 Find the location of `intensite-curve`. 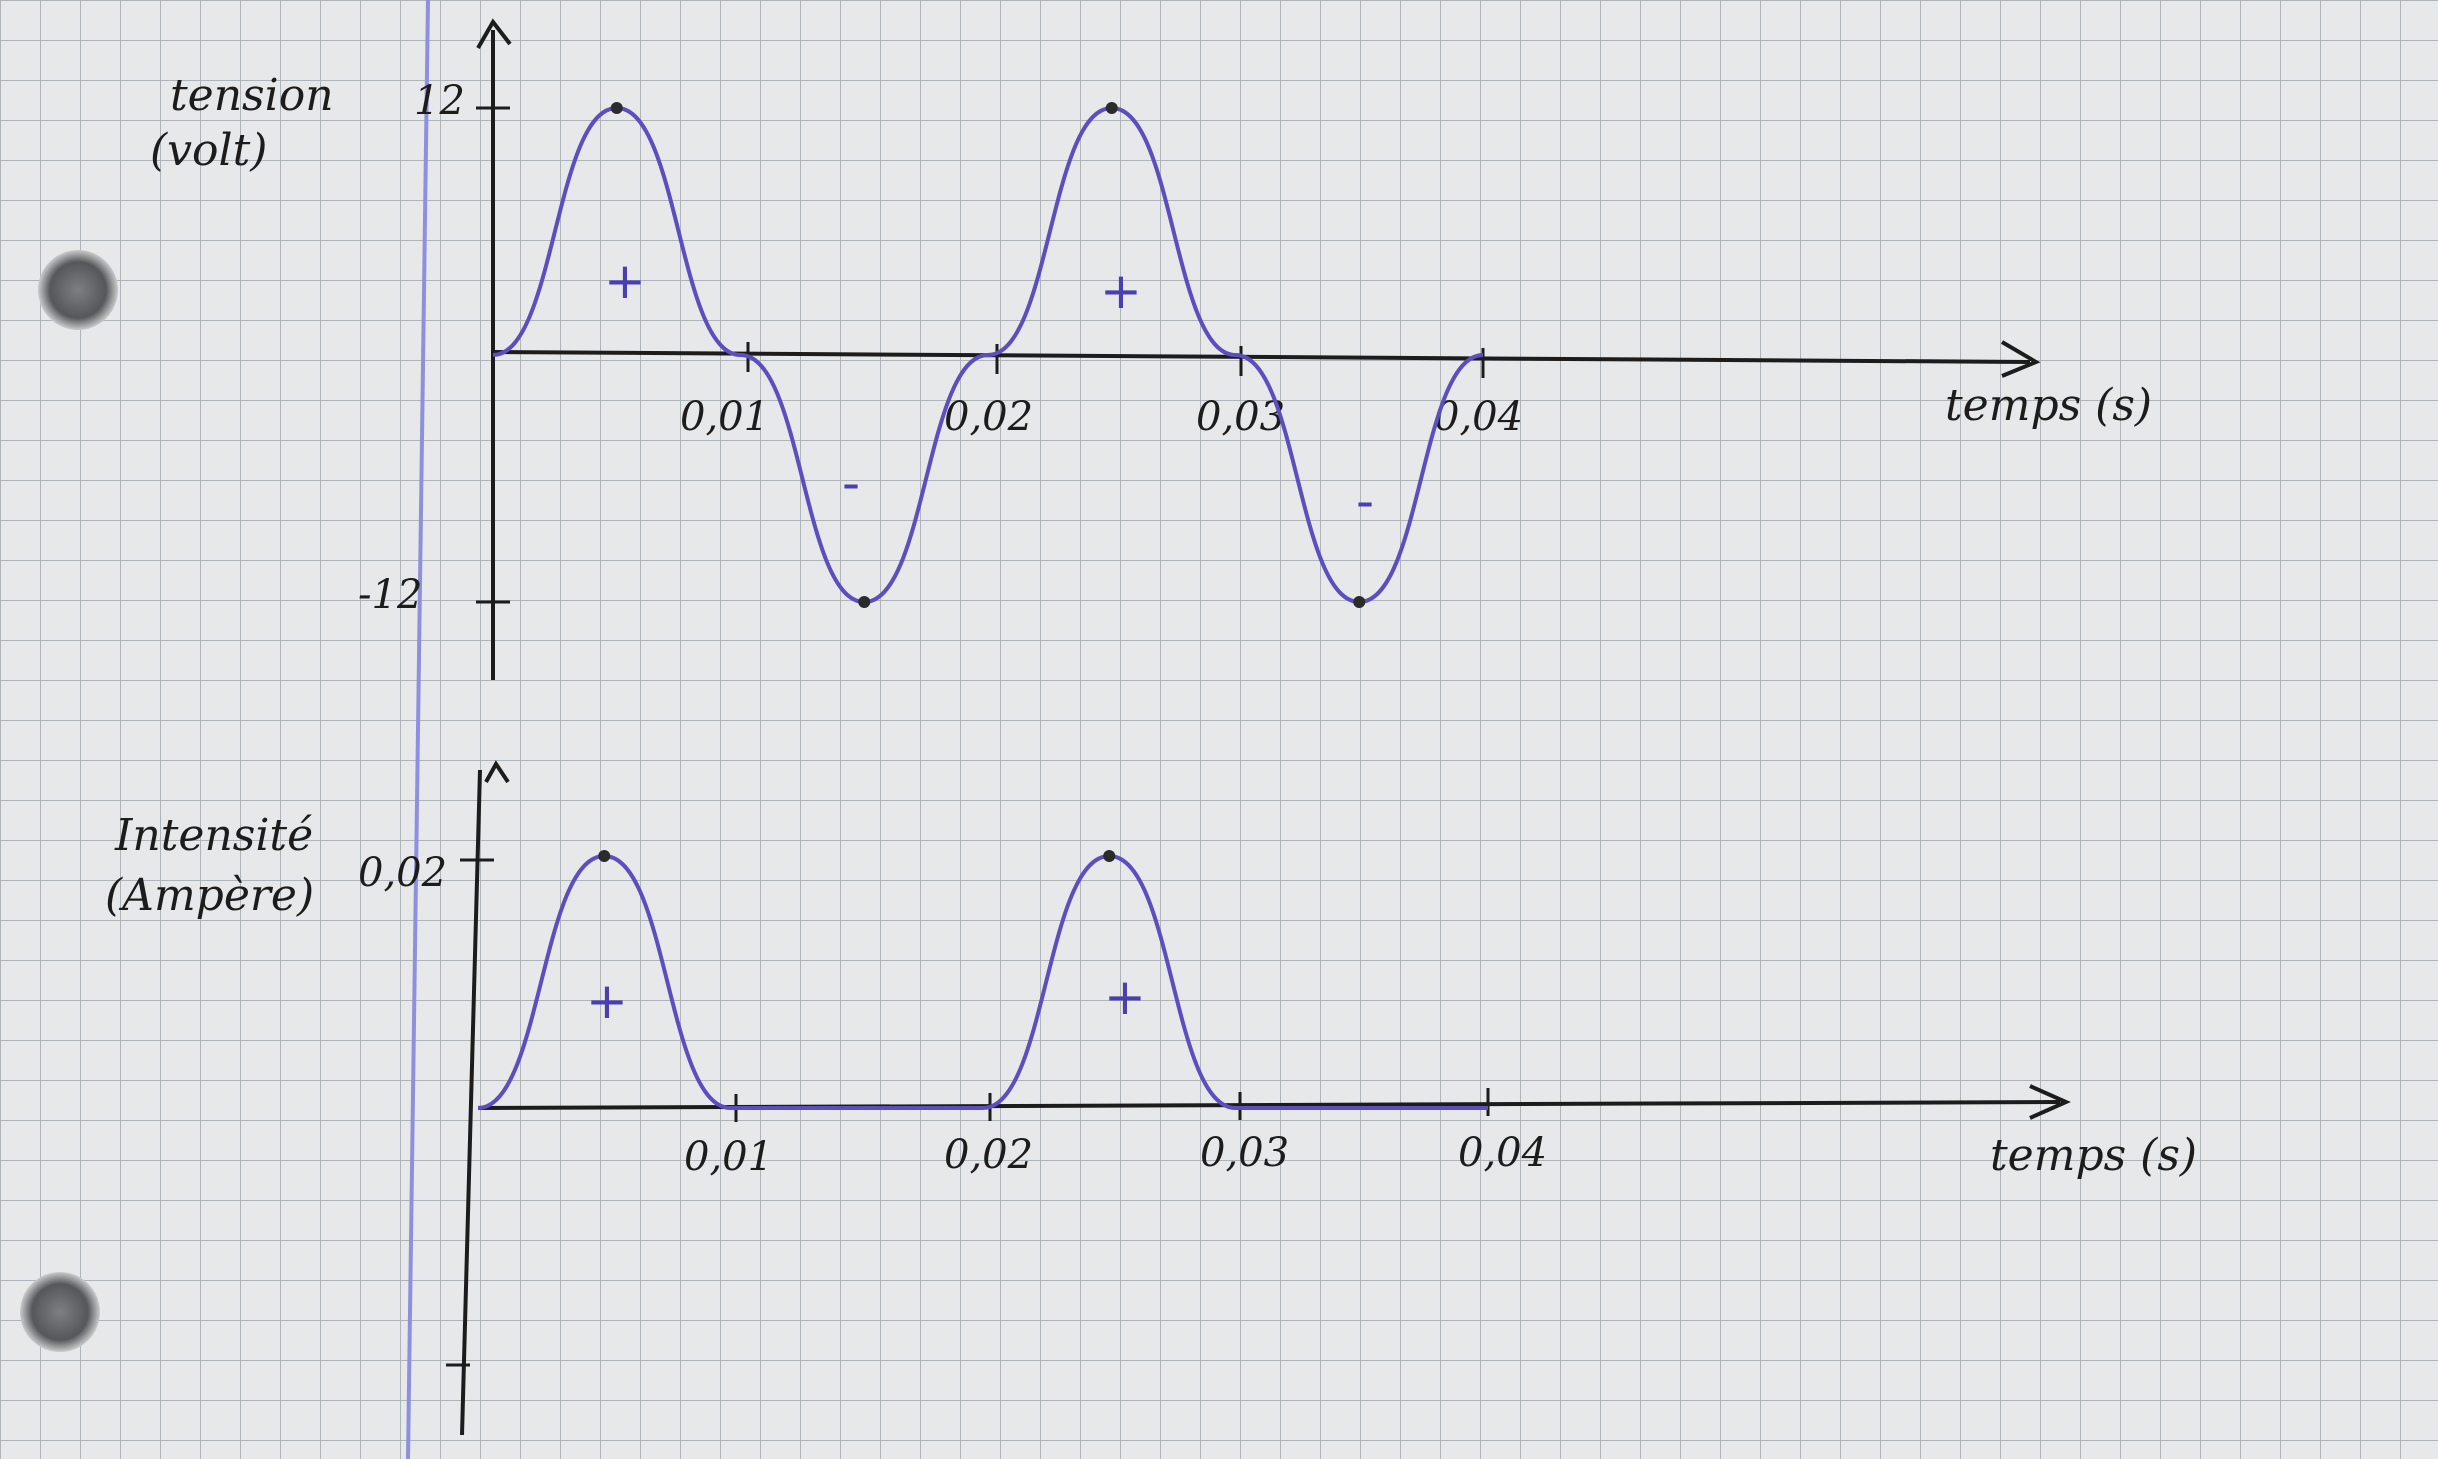

intensite-curve is located at coordinates (982, 981).